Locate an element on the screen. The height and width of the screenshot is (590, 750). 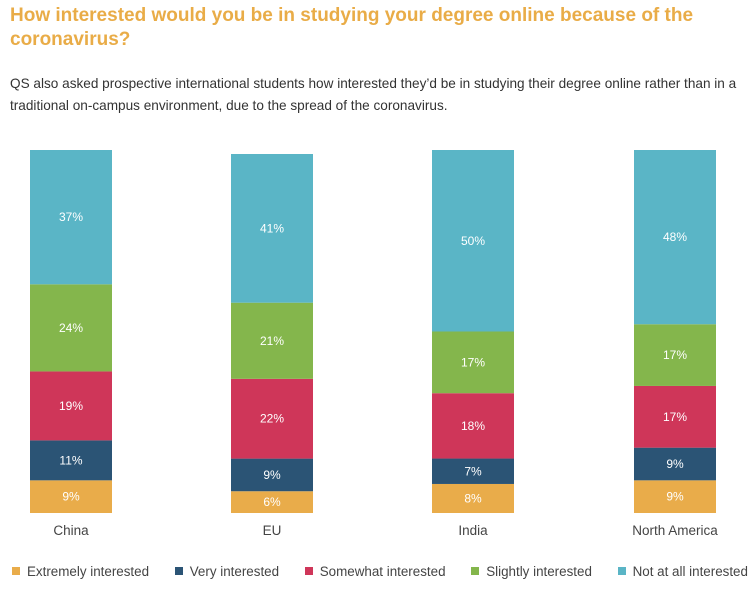
bar-china-very-interested is located at coordinates (71, 460).